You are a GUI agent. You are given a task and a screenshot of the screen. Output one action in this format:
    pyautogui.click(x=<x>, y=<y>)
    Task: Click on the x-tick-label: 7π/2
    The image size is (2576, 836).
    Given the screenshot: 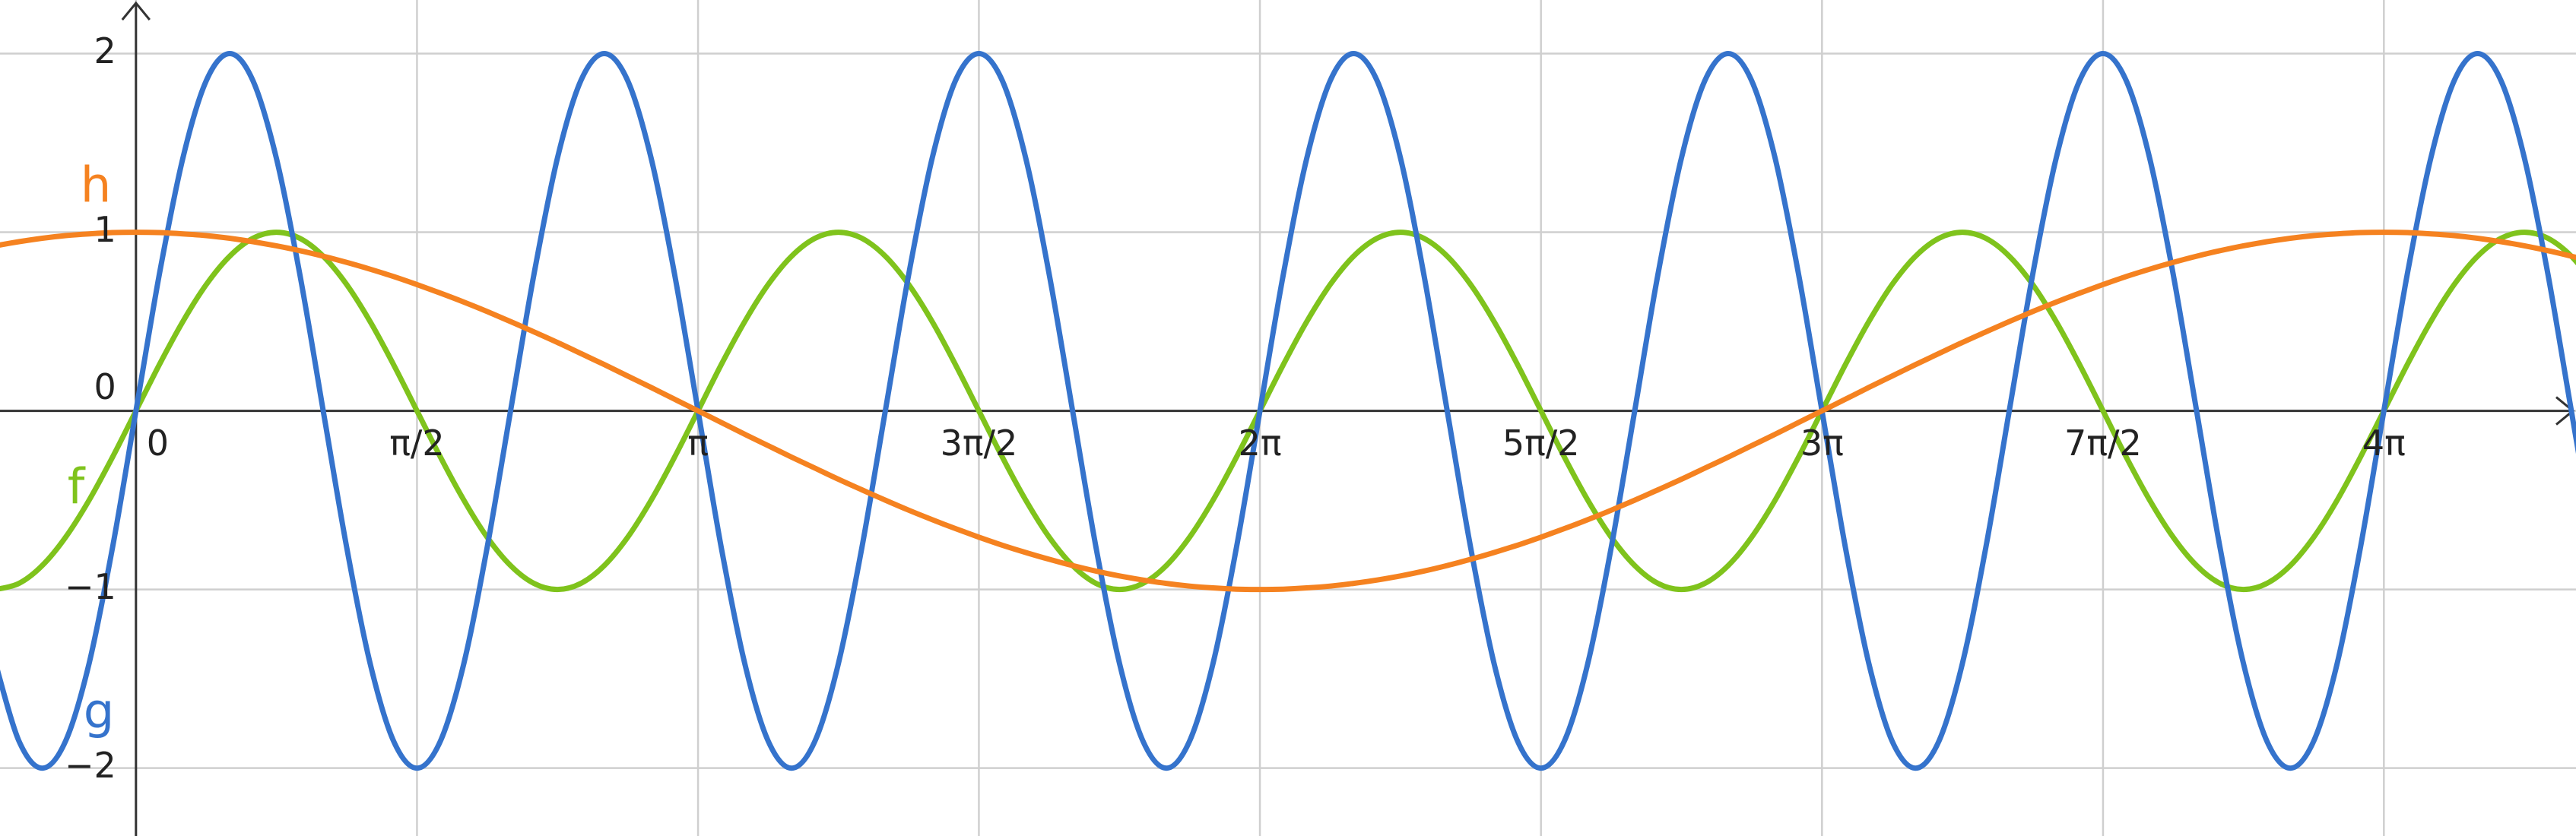 What is the action you would take?
    pyautogui.click(x=2103, y=443)
    